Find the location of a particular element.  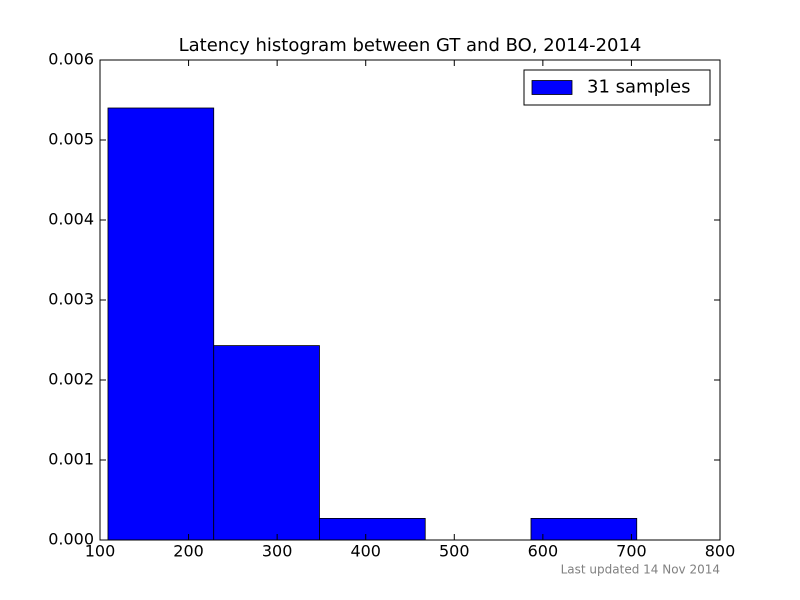

x-tick-label: 700 is located at coordinates (631, 551).